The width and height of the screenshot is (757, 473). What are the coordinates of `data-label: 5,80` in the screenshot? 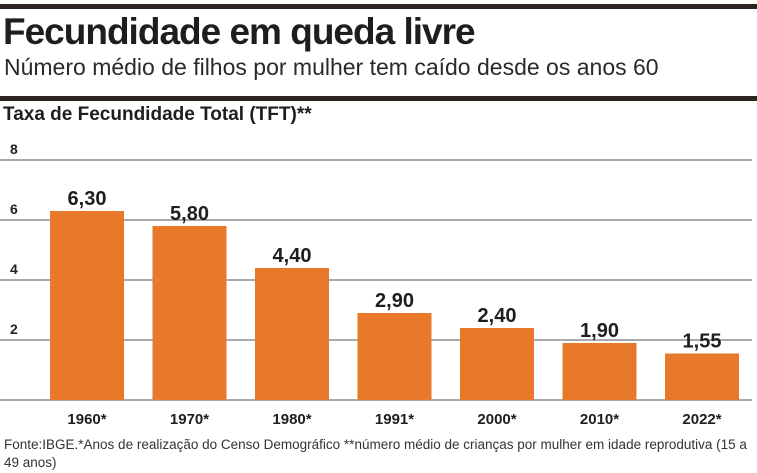 It's located at (189, 214).